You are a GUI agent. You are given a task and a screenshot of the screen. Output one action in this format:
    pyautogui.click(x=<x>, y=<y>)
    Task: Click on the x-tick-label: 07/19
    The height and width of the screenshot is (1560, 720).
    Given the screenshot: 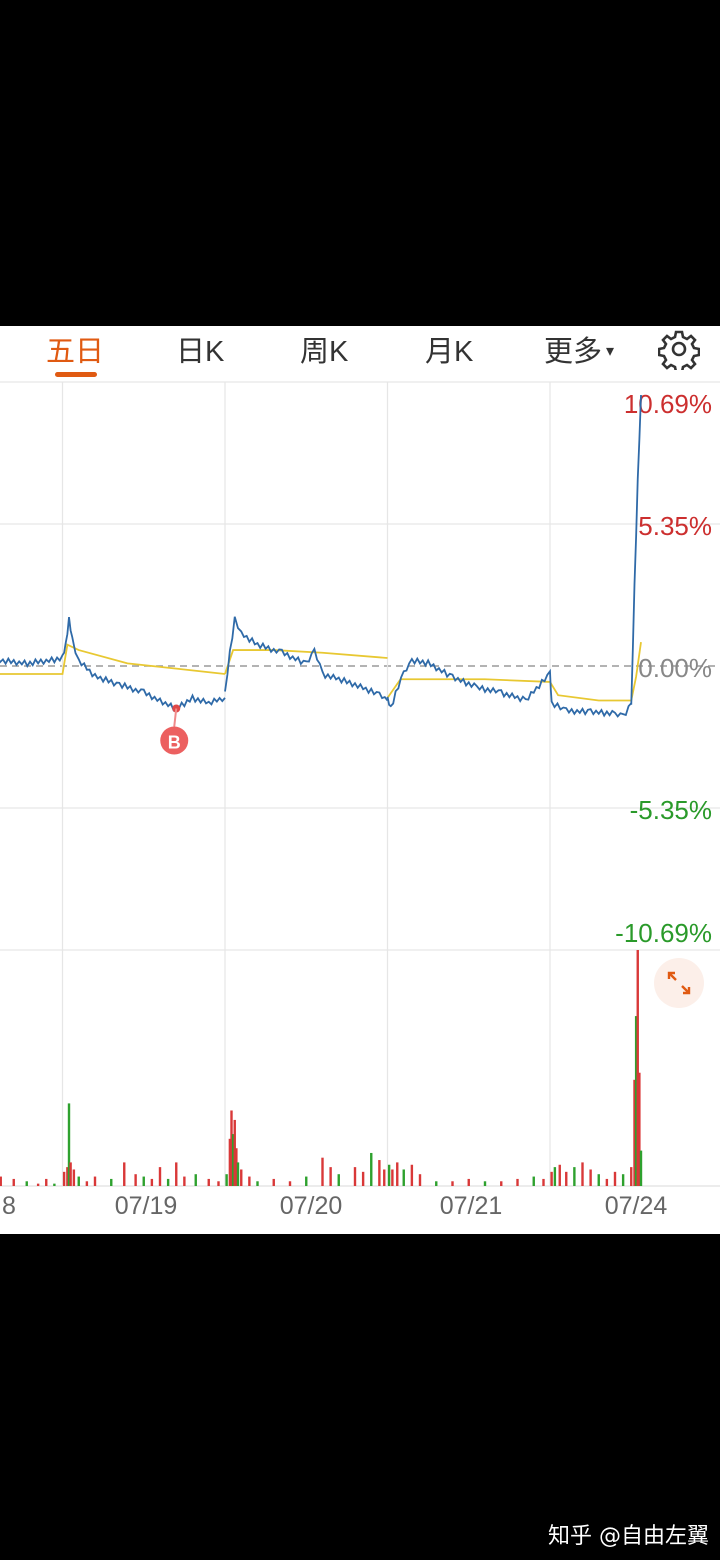 What is the action you would take?
    pyautogui.click(x=146, y=1206)
    